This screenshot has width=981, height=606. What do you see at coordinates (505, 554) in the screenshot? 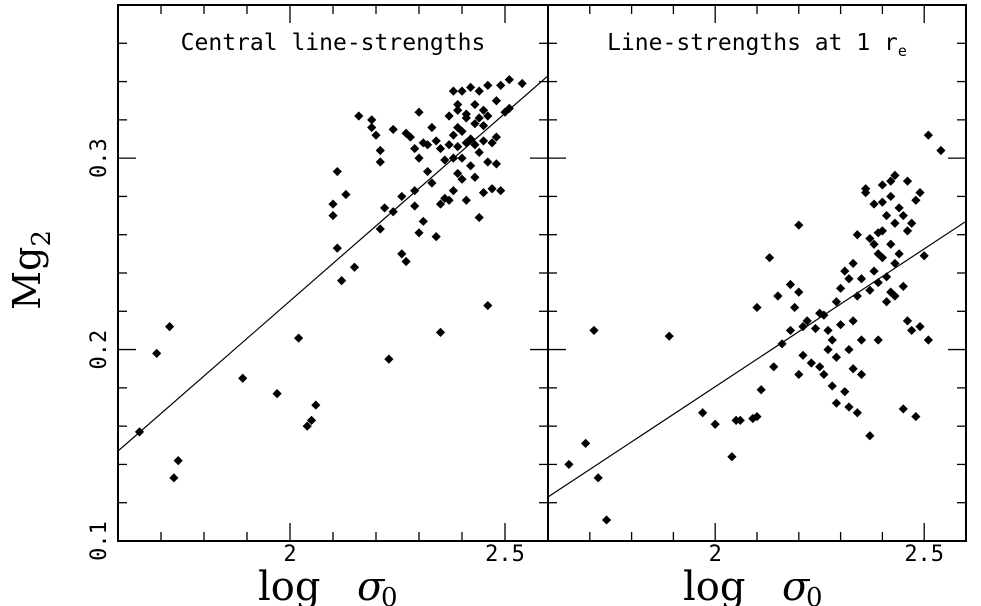
I see `x-tick-label-left: 2.5` at bounding box center [505, 554].